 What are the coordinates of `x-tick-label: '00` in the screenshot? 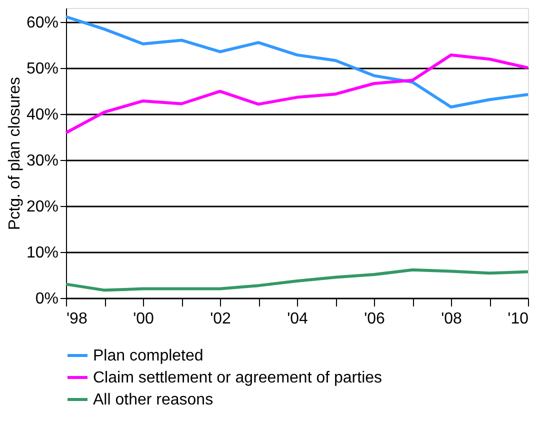 It's located at (143, 319).